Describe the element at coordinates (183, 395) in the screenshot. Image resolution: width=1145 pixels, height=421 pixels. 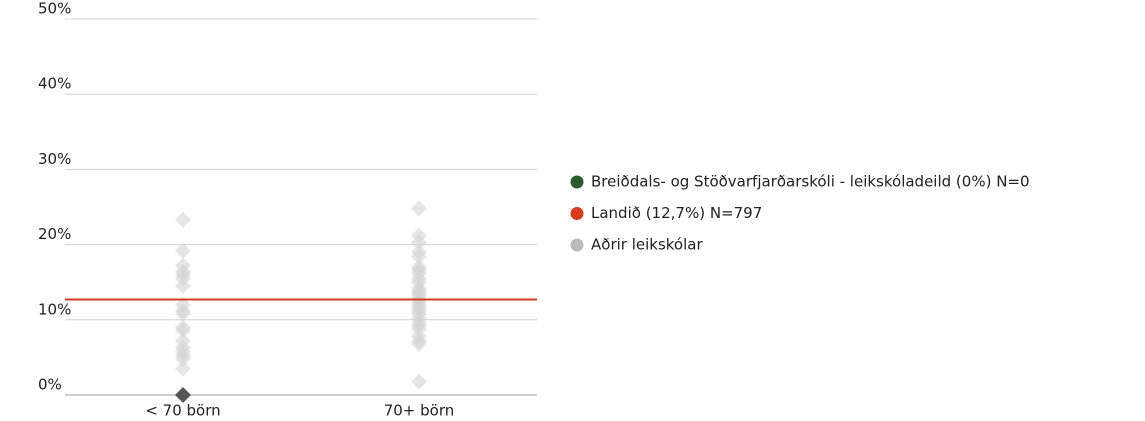
I see `highlight-point` at that location.